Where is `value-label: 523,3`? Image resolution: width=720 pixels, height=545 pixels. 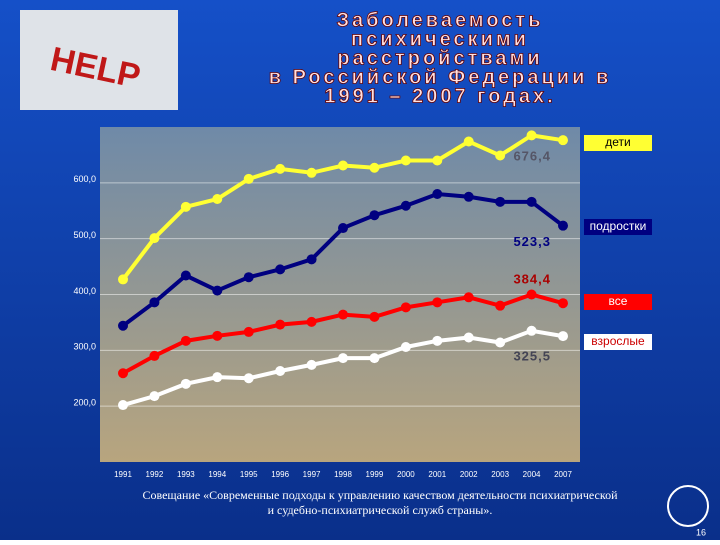
value-label: 523,3 is located at coordinates (532, 241).